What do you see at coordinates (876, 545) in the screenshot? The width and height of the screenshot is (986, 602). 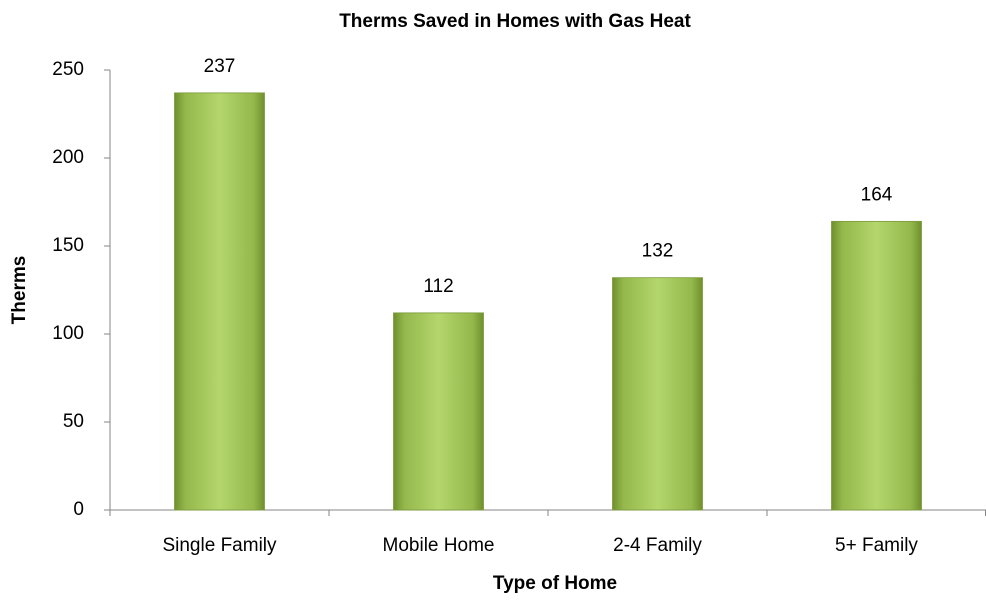 I see `x-tick-label: 5+ Family` at bounding box center [876, 545].